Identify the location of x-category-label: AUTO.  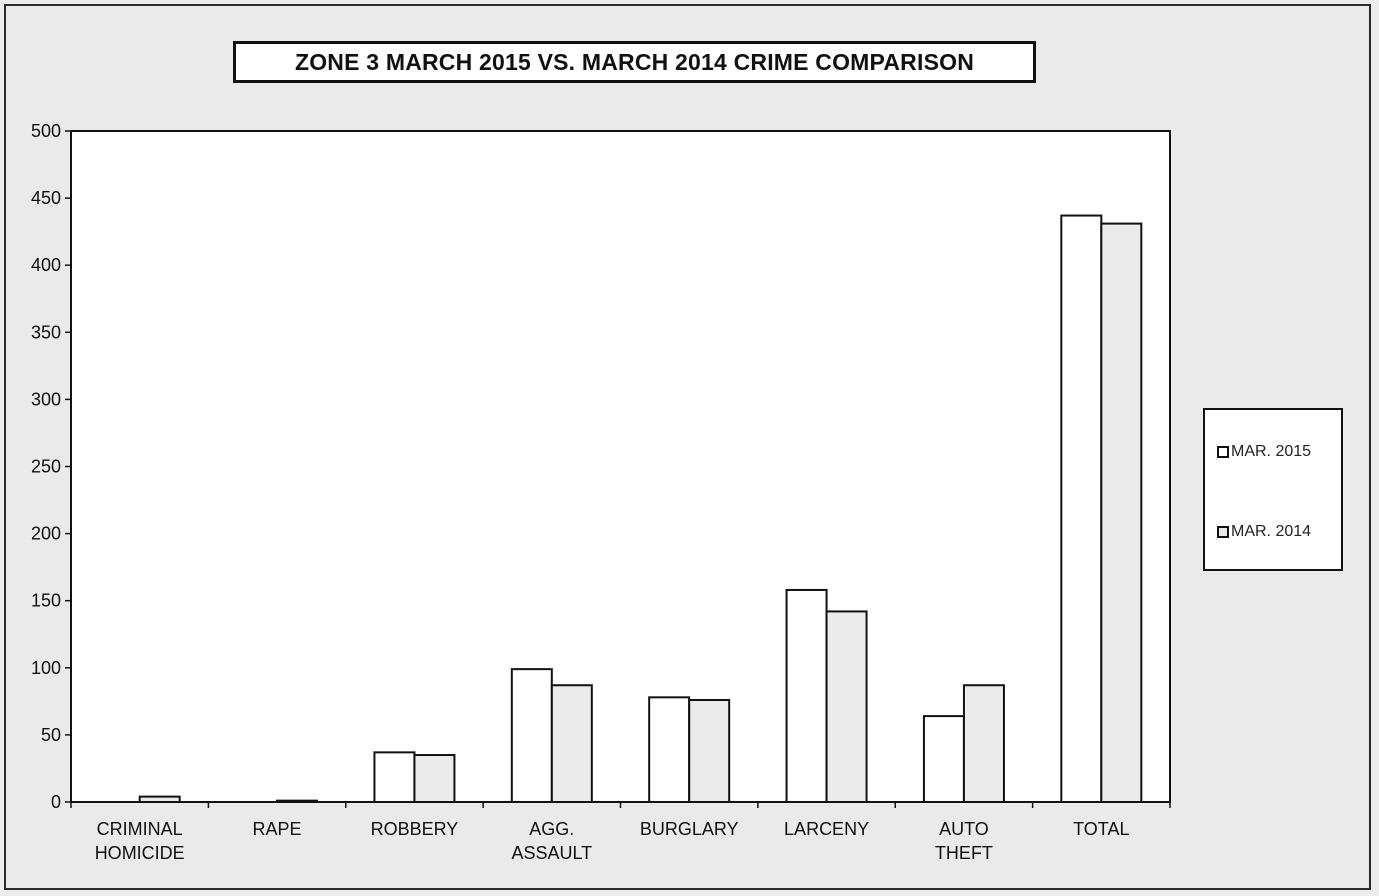
(964, 829).